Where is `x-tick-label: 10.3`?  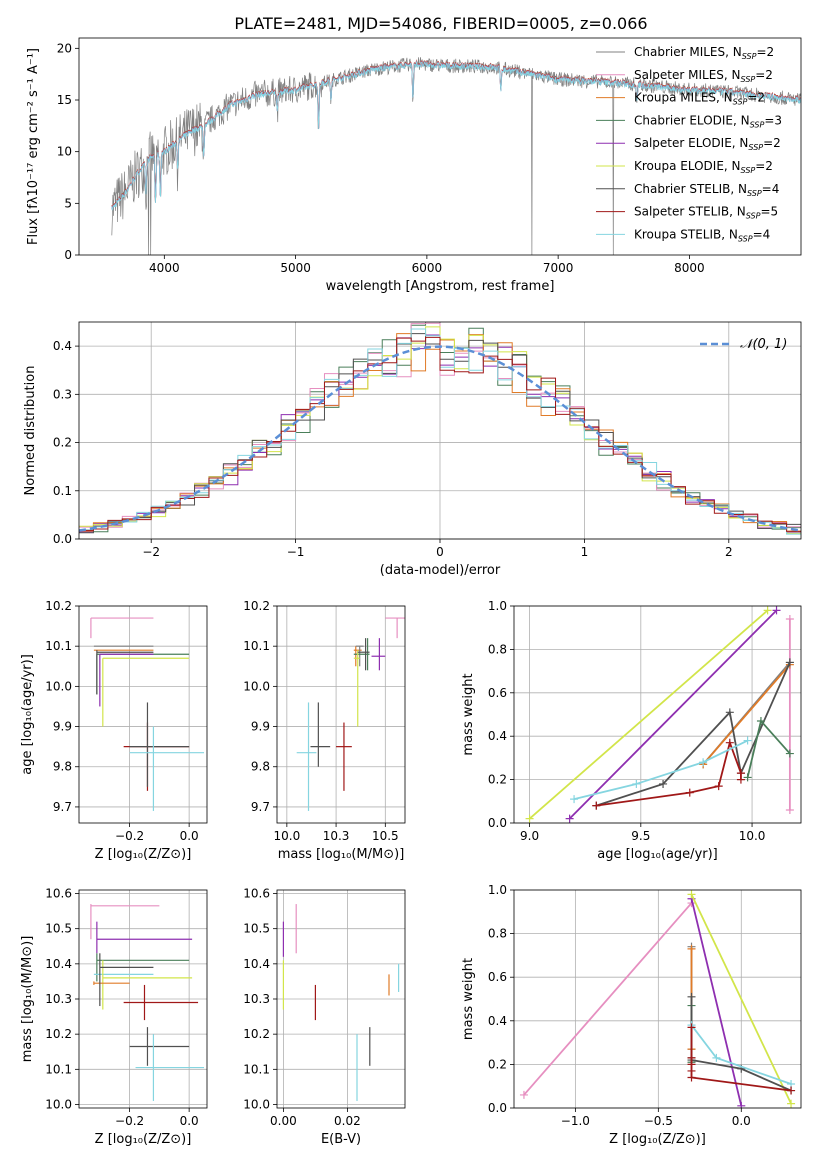
x-tick-label: 10.3 is located at coordinates (336, 836).